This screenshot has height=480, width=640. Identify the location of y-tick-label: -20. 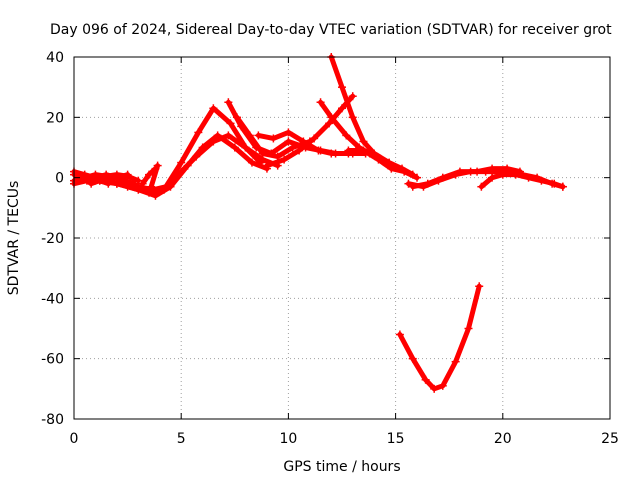
(52, 239).